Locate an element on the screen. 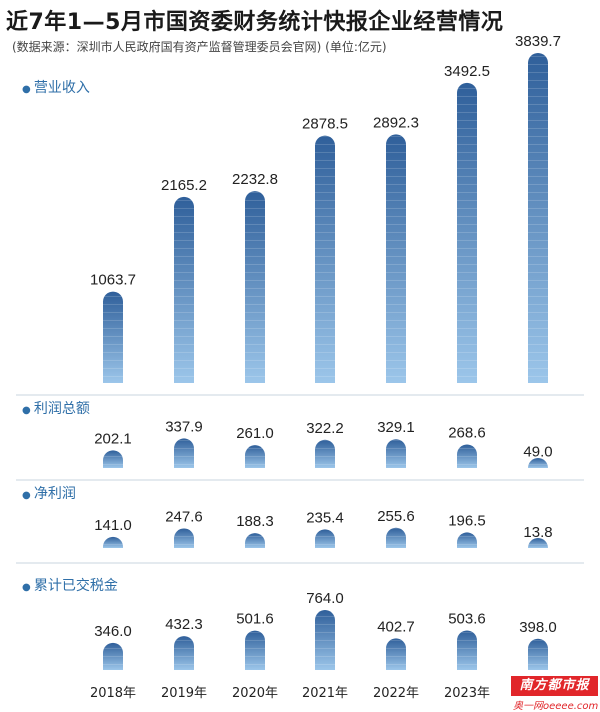  x-tick-label: 2020年 is located at coordinates (255, 693).